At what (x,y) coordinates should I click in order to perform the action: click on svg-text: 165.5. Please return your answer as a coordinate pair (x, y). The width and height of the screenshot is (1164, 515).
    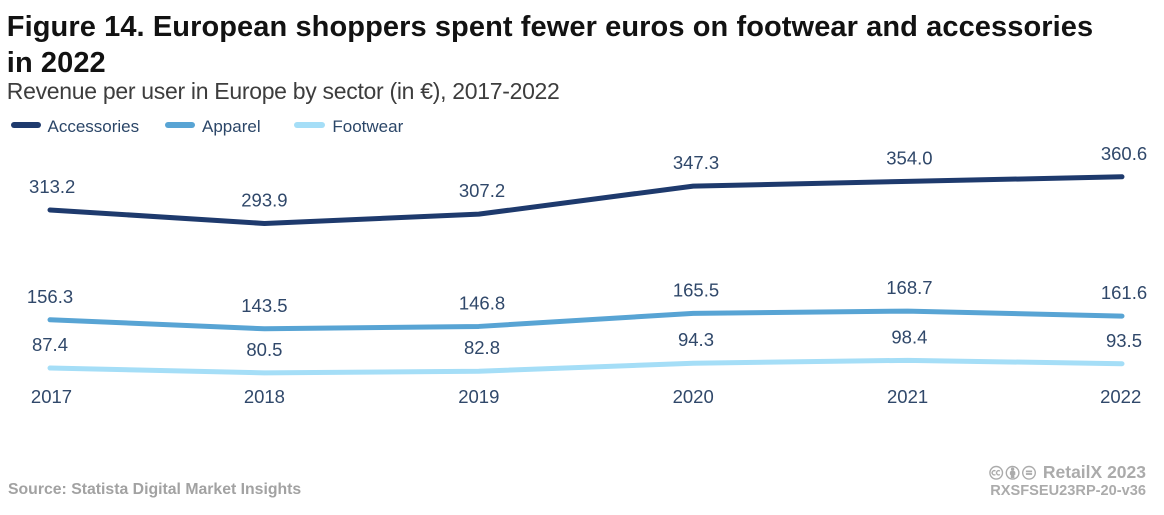
    Looking at the image, I should click on (696, 289).